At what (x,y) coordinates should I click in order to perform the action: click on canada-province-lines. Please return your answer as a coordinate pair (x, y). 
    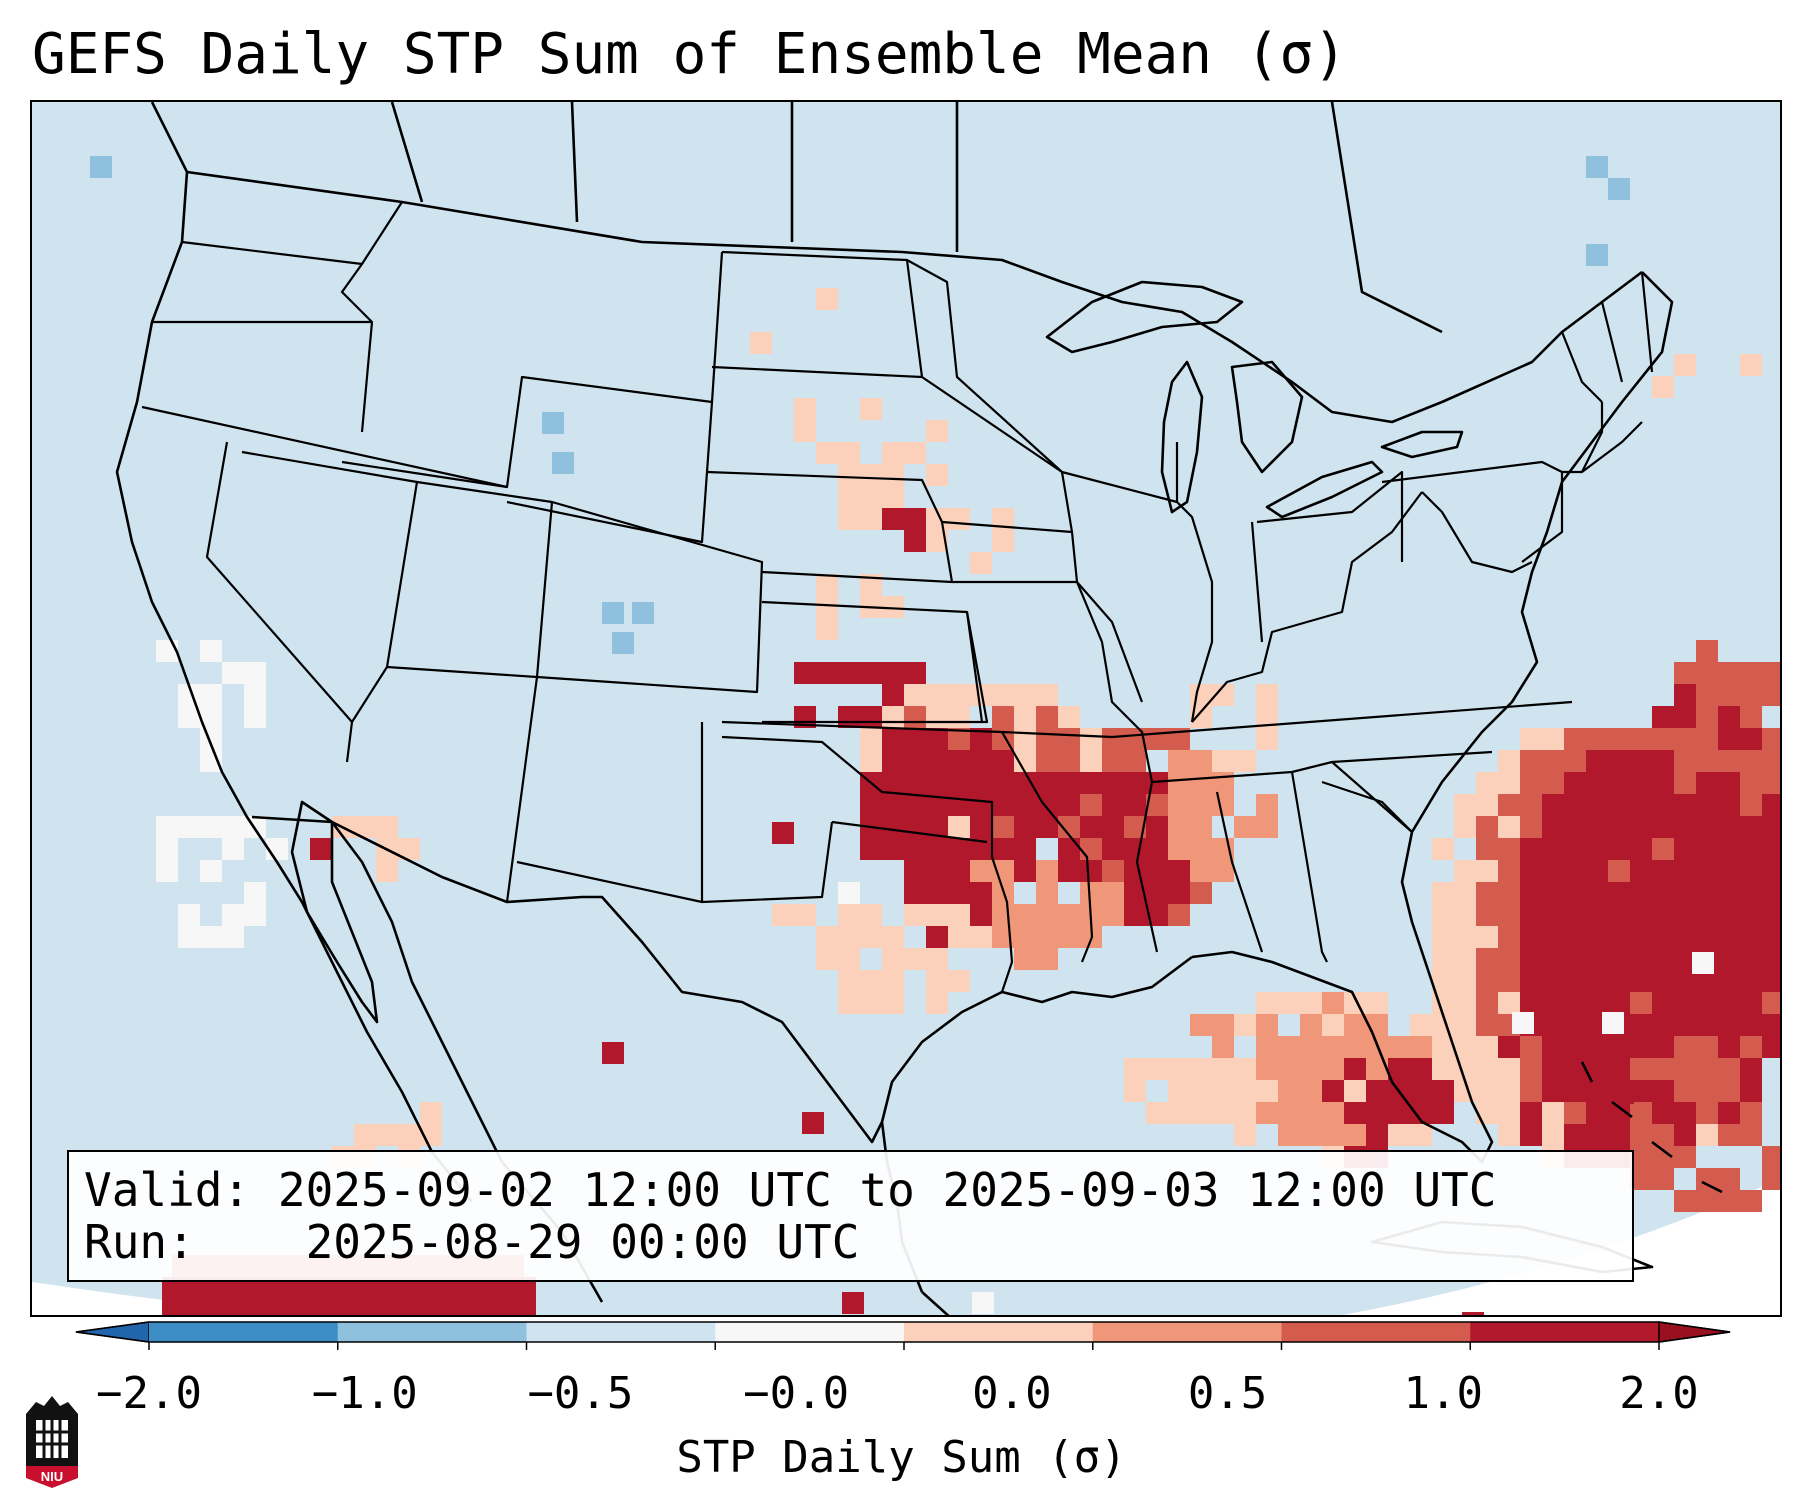
    Looking at the image, I should click on (916, 218).